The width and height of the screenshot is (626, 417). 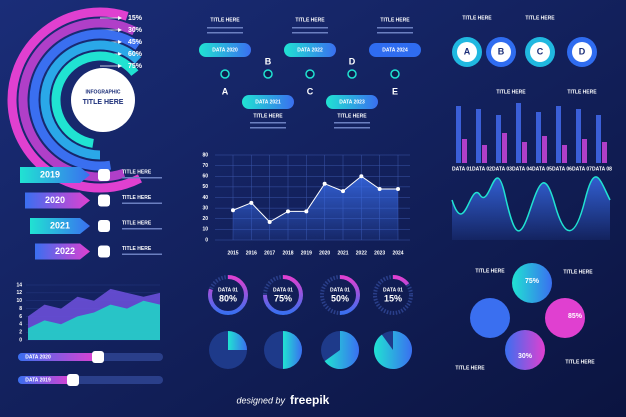 What do you see at coordinates (205, 219) in the screenshot?
I see `label: 20` at bounding box center [205, 219].